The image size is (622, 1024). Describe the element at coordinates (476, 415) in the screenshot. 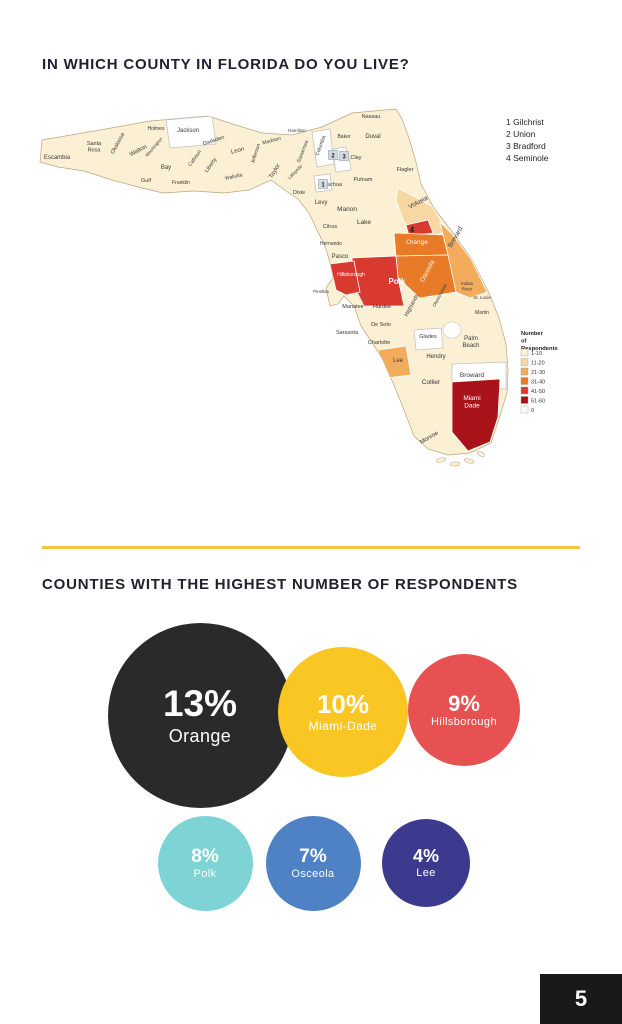

I see `county-shape-miami-dade` at that location.